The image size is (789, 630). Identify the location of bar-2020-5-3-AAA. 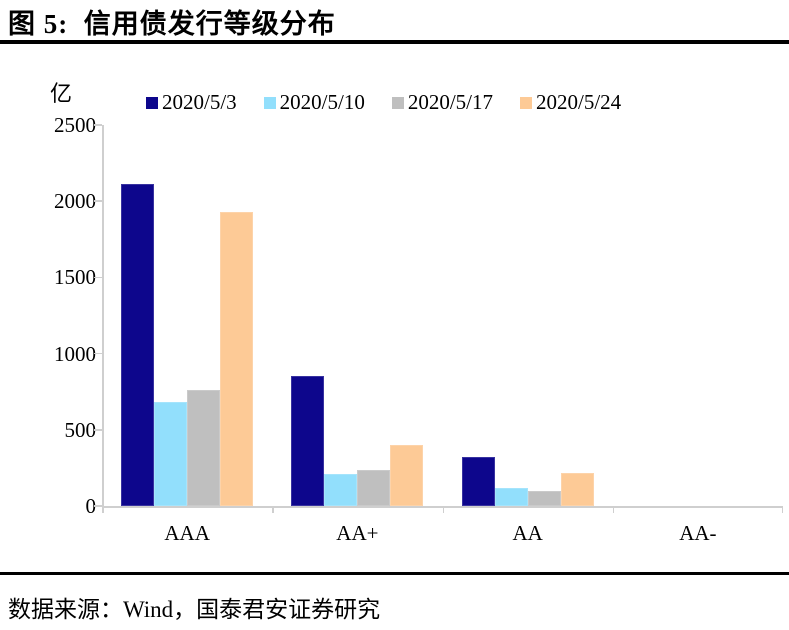
(138, 345).